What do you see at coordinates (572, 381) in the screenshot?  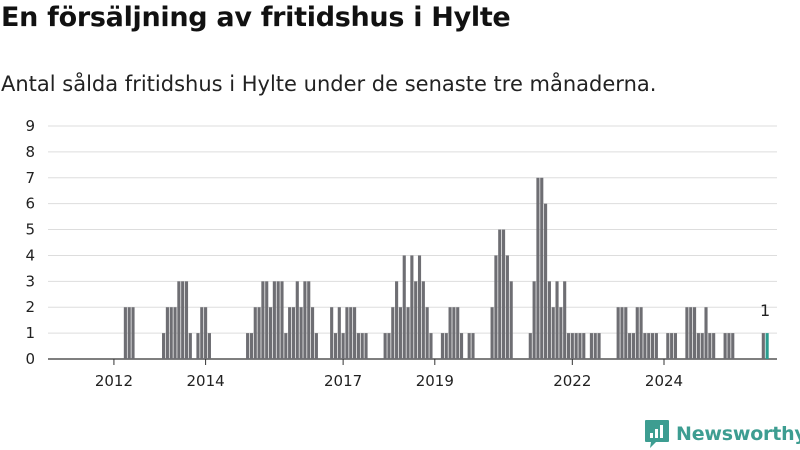 I see `x-tick-label: 2022` at bounding box center [572, 381].